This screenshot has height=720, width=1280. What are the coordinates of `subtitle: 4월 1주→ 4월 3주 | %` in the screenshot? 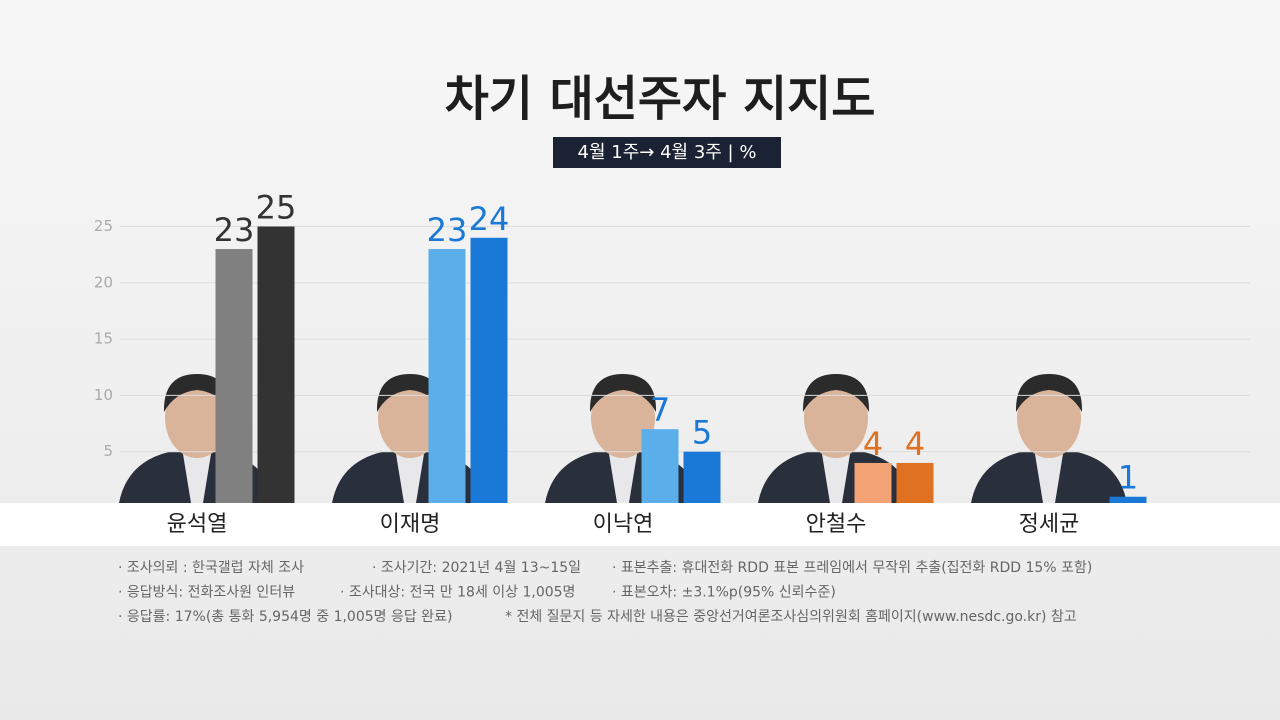 It's located at (667, 152).